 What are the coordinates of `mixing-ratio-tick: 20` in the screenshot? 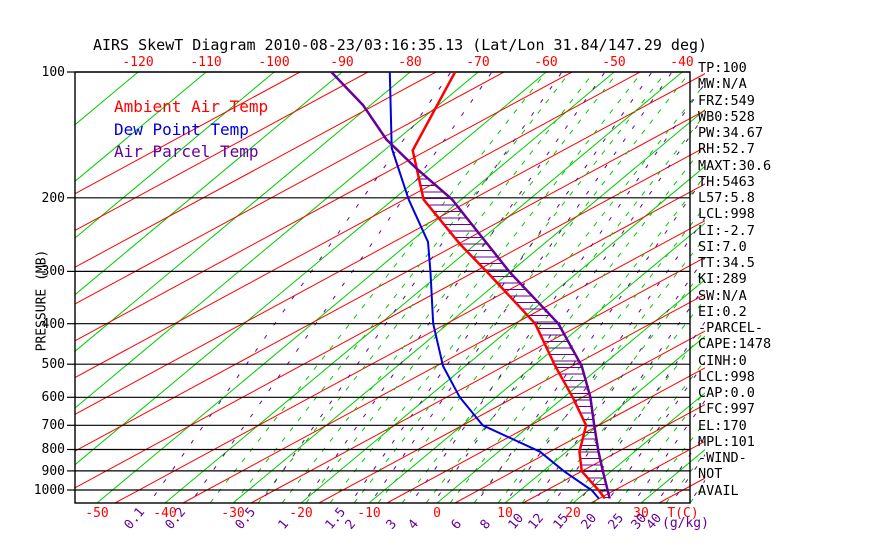 It's located at (590, 522).